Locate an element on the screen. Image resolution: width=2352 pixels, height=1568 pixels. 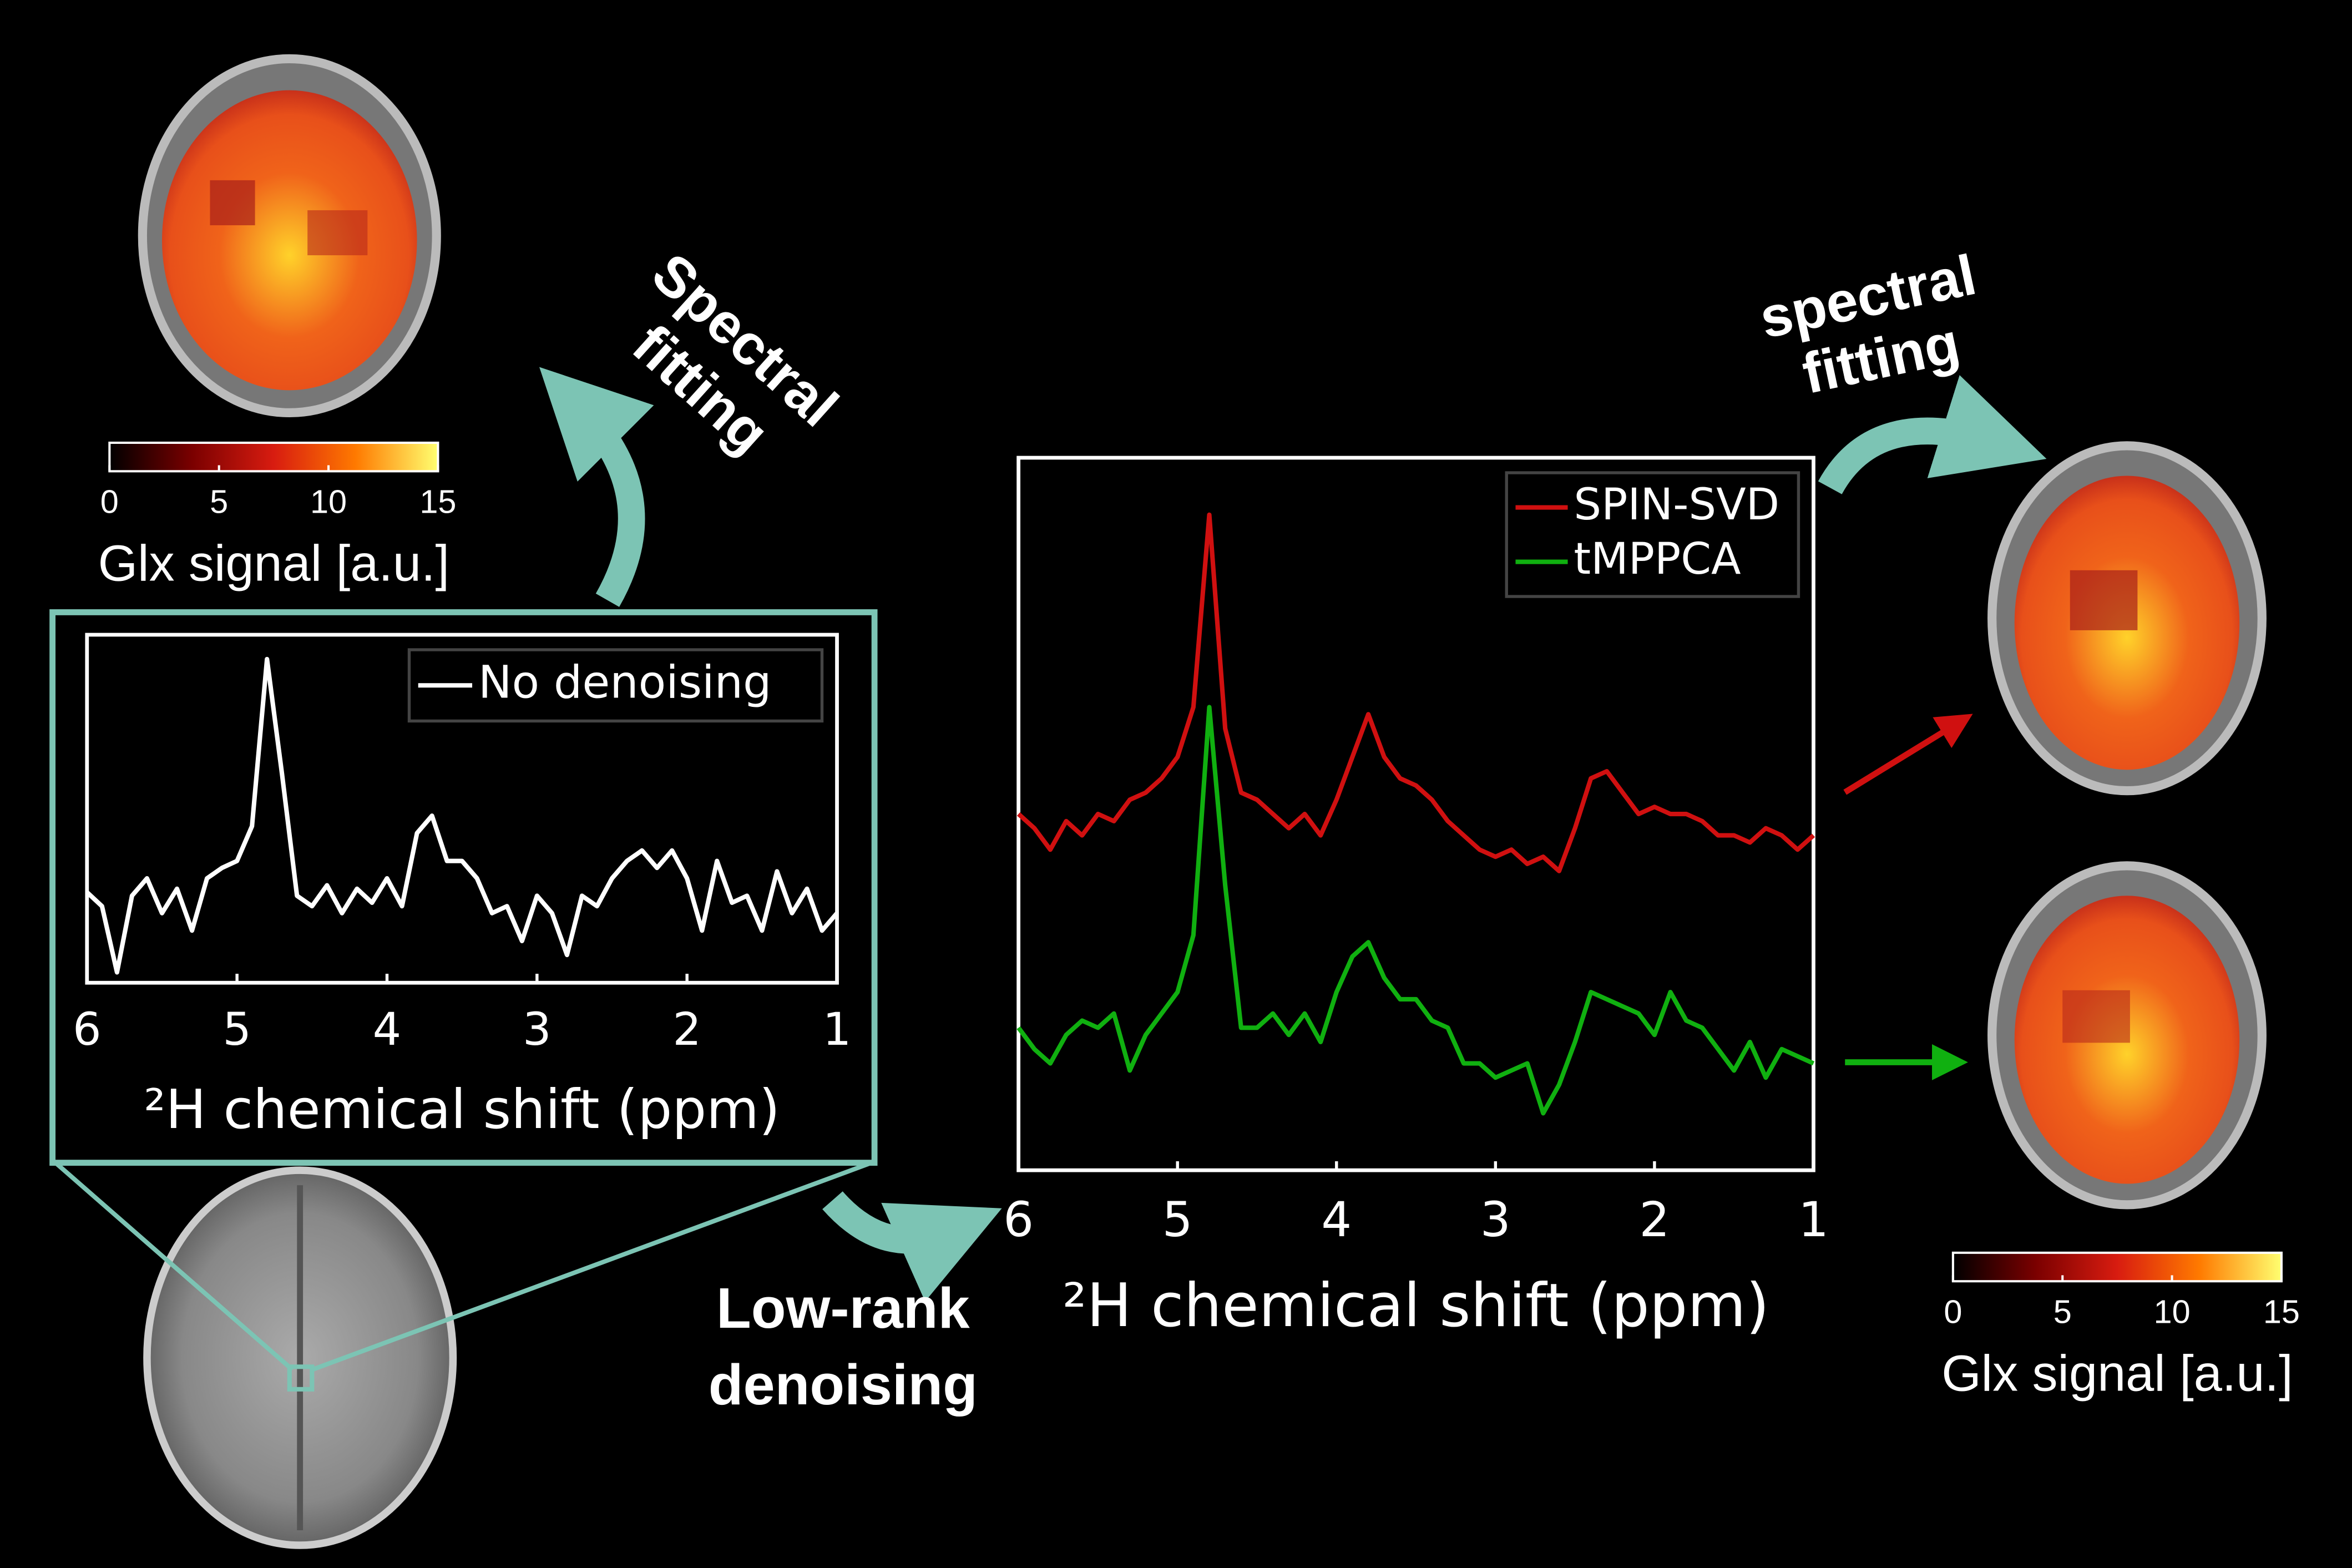
brain-map-top-left is located at coordinates (289, 236).